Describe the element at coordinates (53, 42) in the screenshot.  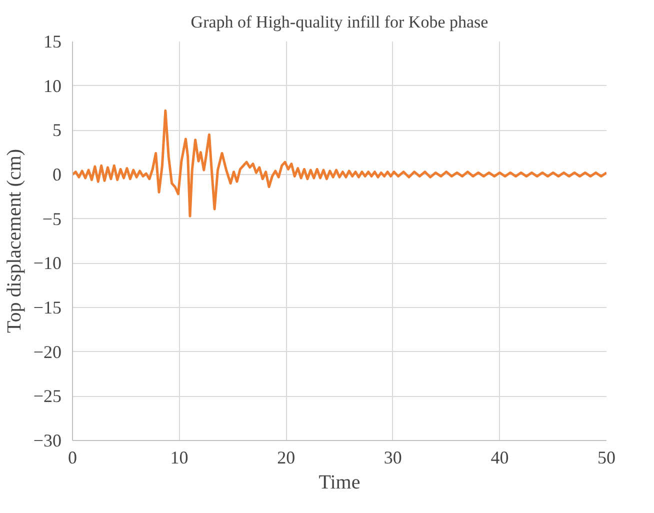
I see `y-tick-label: 15` at that location.